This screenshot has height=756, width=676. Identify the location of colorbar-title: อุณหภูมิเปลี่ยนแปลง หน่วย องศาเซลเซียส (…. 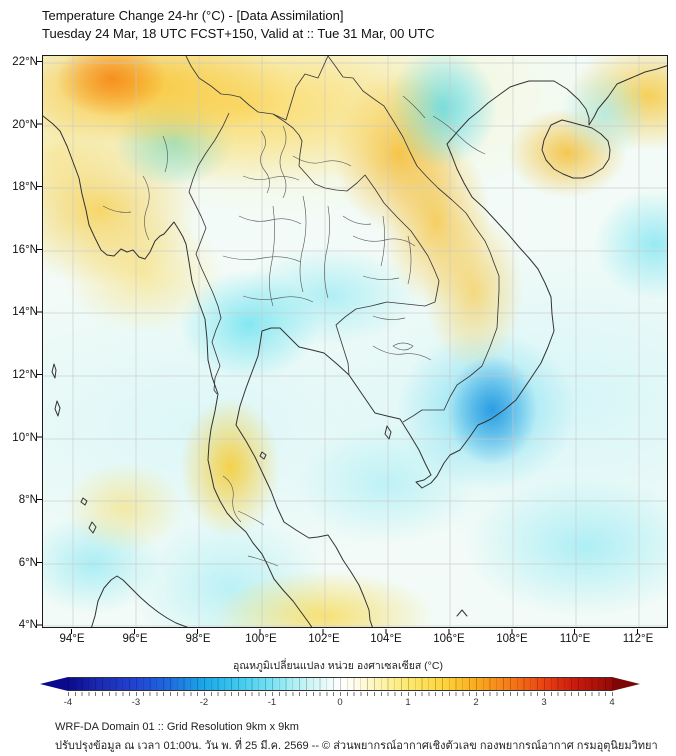
(338, 666).